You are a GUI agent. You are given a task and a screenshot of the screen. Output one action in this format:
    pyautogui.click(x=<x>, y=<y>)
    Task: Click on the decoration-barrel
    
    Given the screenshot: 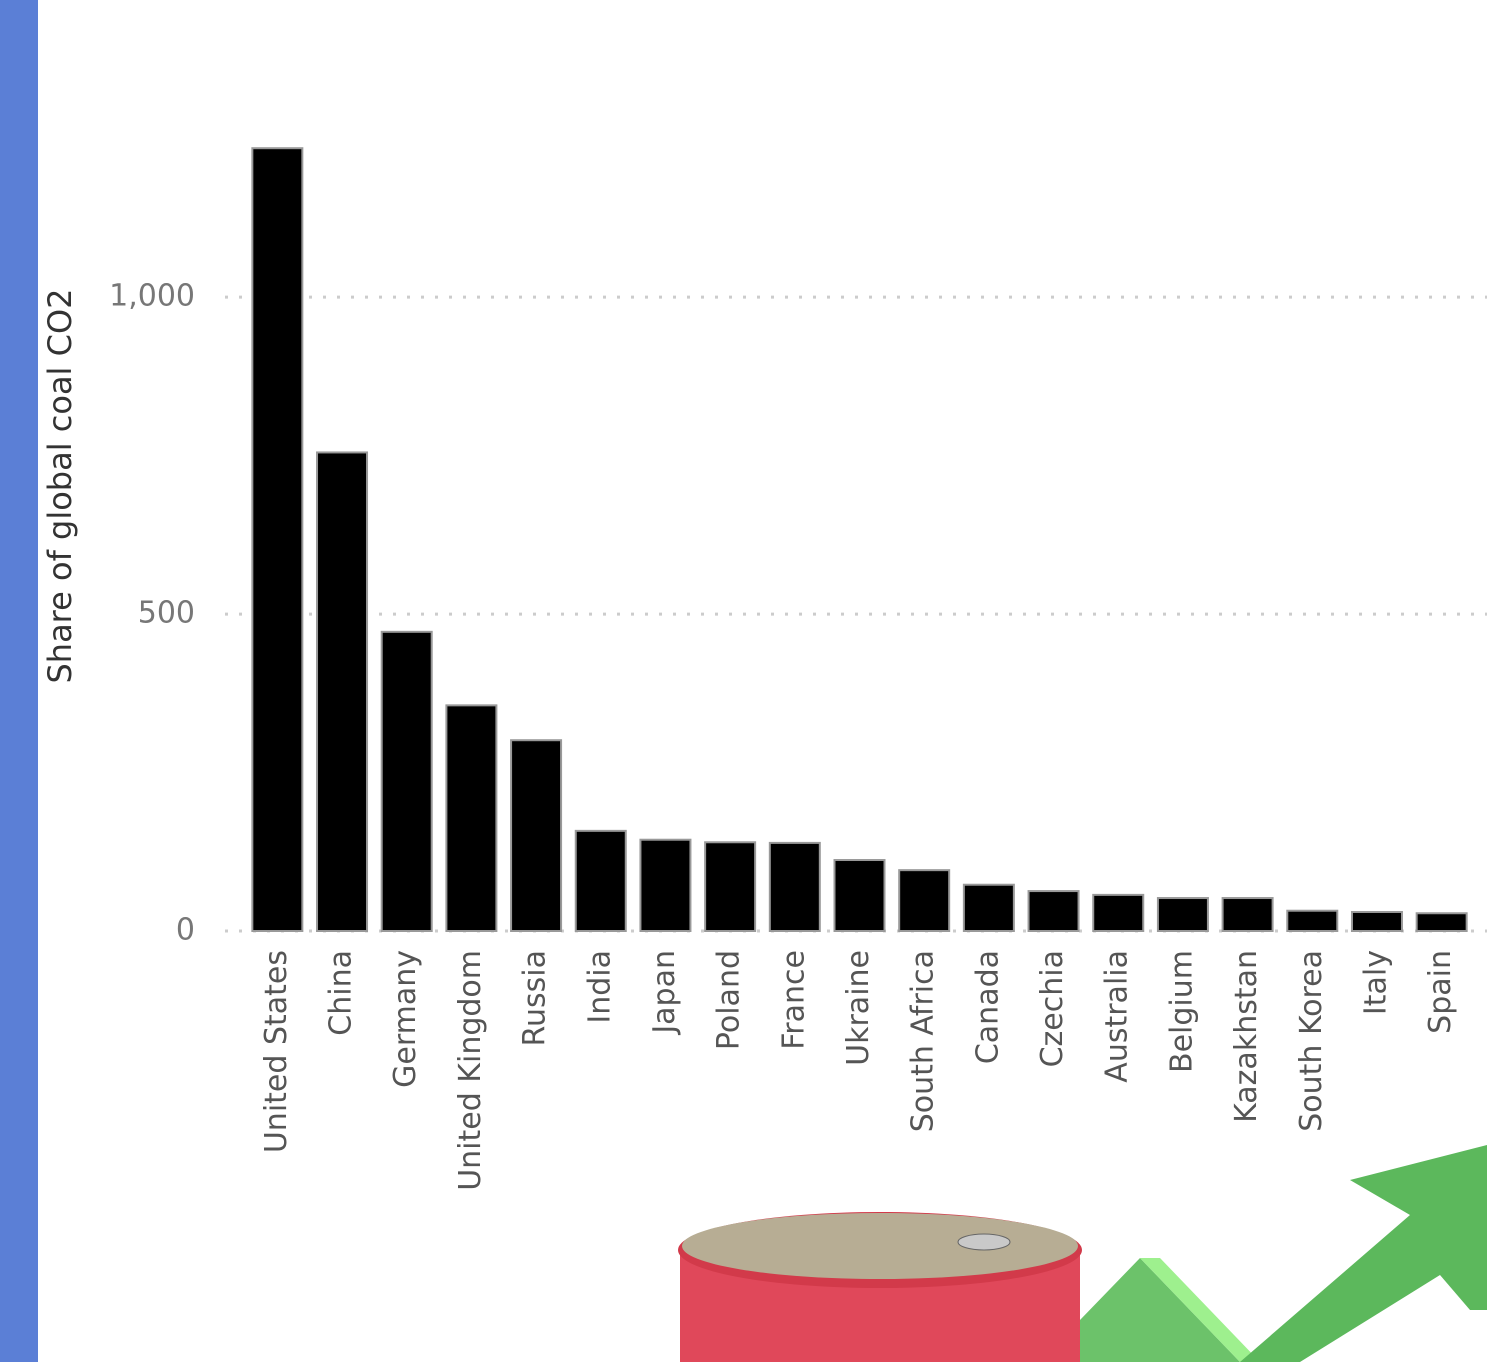 What is the action you would take?
    pyautogui.click(x=880, y=1287)
    